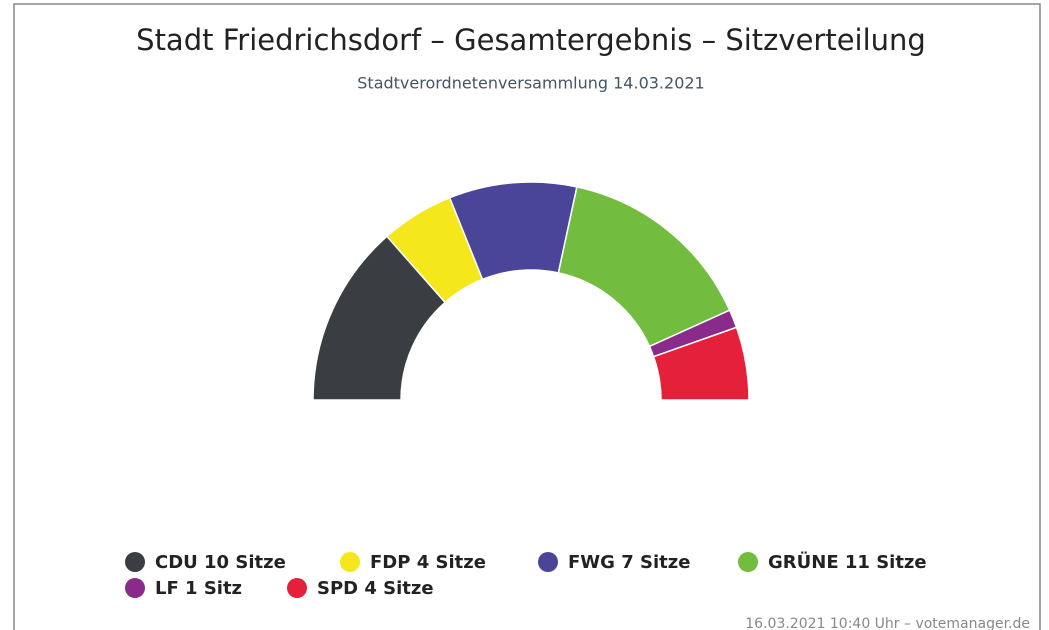  What do you see at coordinates (220, 562) in the screenshot?
I see `legend-label: CDU 10 Sitze` at bounding box center [220, 562].